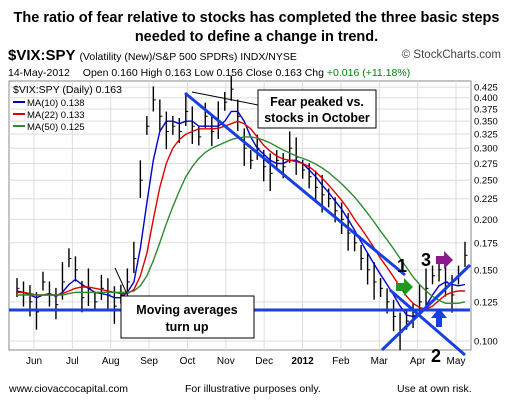  I want to click on close-value: 0.163, so click(288, 73).